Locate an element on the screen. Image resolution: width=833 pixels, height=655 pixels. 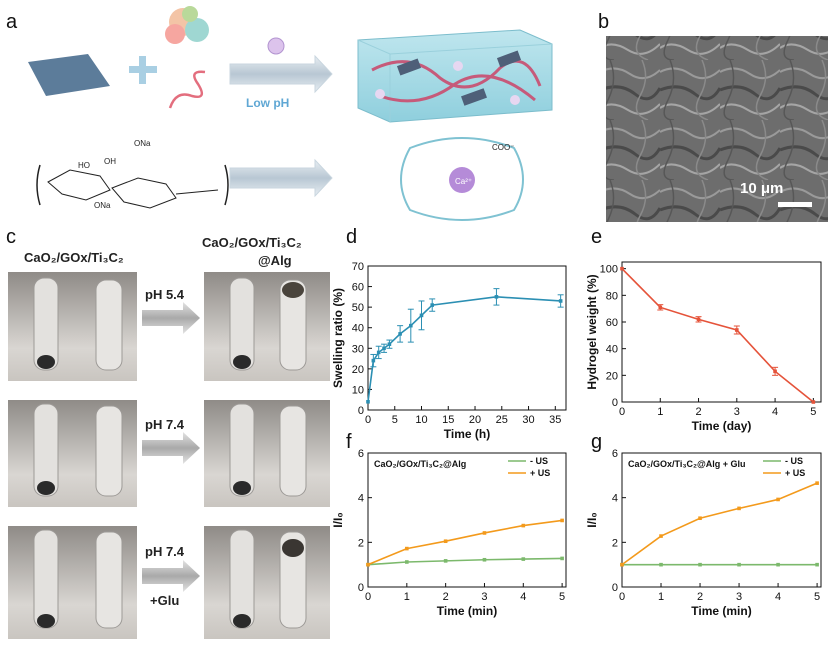
plus-icon is located at coordinates (143, 70).